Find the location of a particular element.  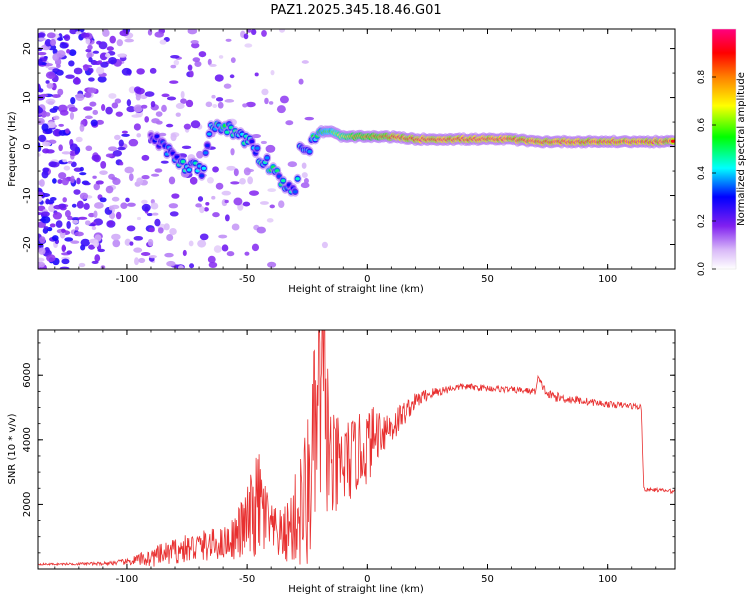

y-tick-label: -10 is located at coordinates (27, 195).